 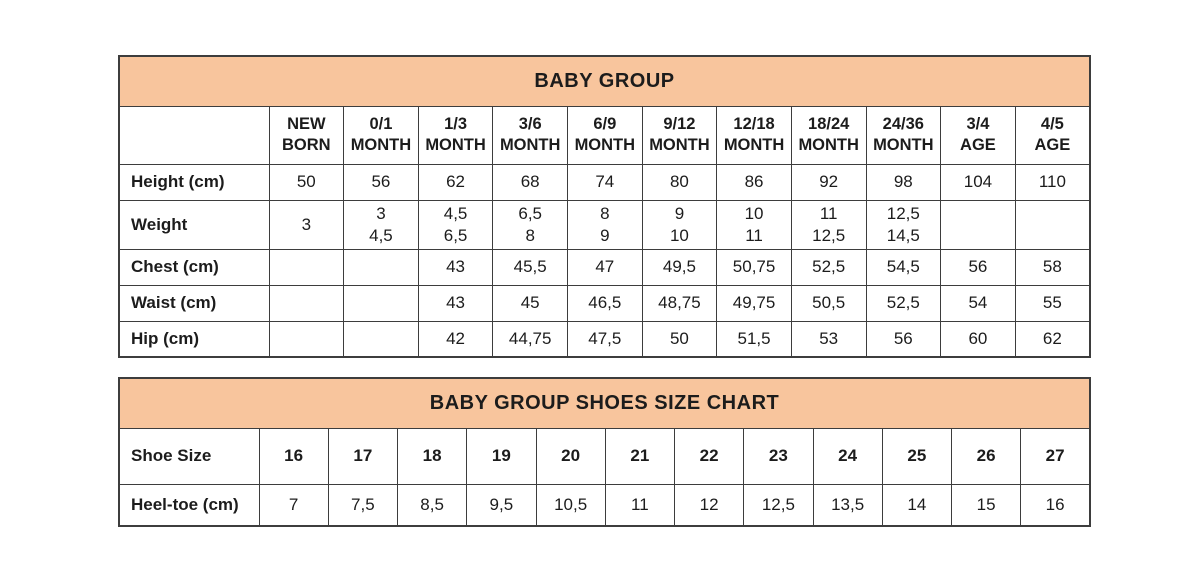 I want to click on col-header-12-18-month: 12/18 MONTH, so click(x=754, y=135).